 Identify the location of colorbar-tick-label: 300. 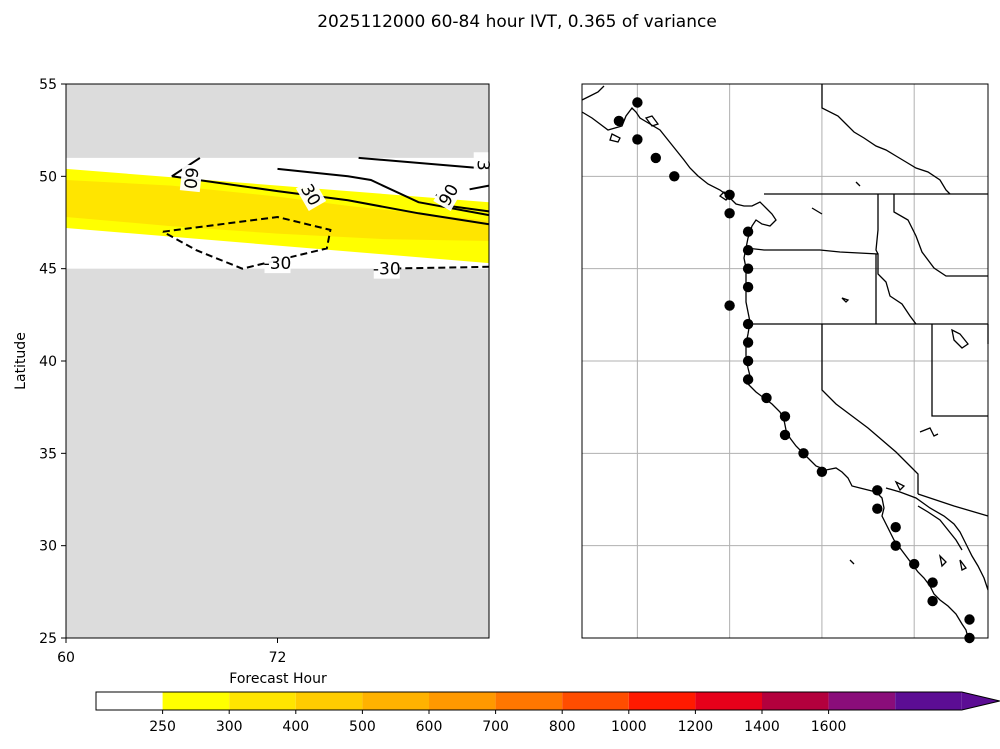
(229, 727).